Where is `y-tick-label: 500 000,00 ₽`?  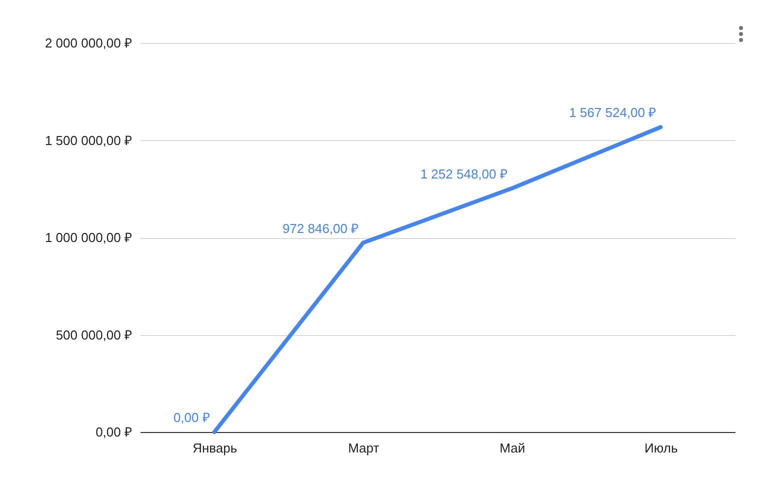
y-tick-label: 500 000,00 ₽ is located at coordinates (94, 334).